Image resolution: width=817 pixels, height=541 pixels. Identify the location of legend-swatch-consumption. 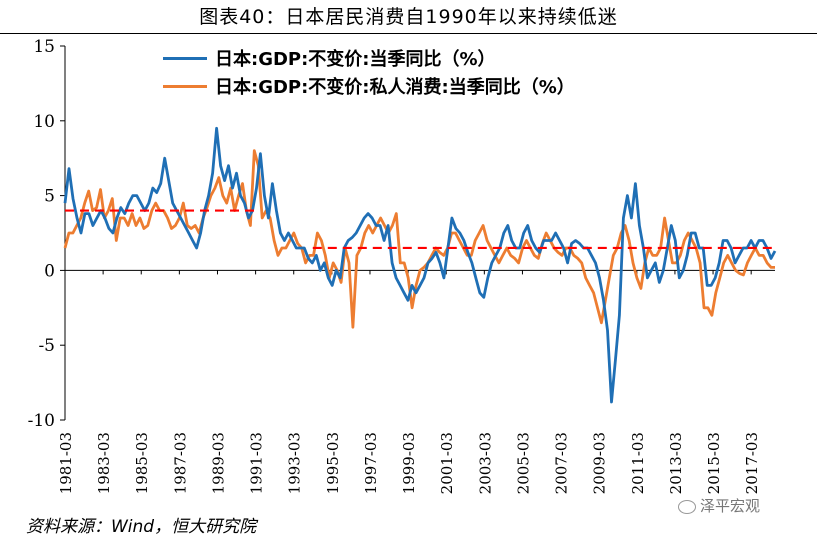
(185, 86).